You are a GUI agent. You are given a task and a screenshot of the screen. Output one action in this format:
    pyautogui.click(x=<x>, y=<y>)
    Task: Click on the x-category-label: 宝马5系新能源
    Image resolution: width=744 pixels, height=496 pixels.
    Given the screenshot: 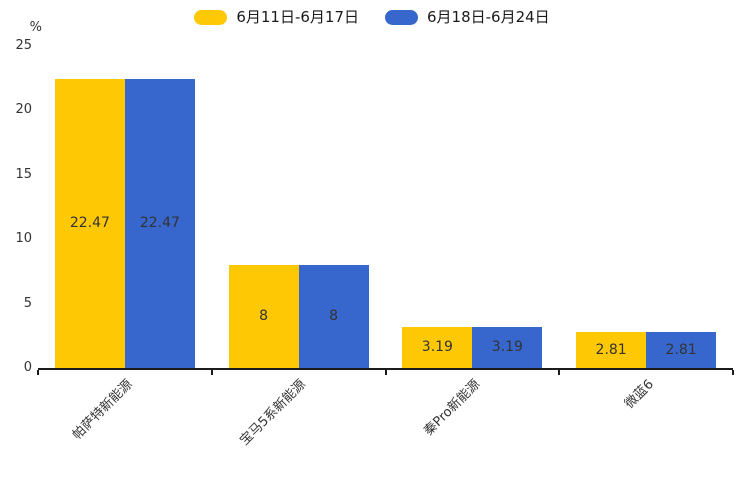 What is the action you would take?
    pyautogui.click(x=273, y=413)
    